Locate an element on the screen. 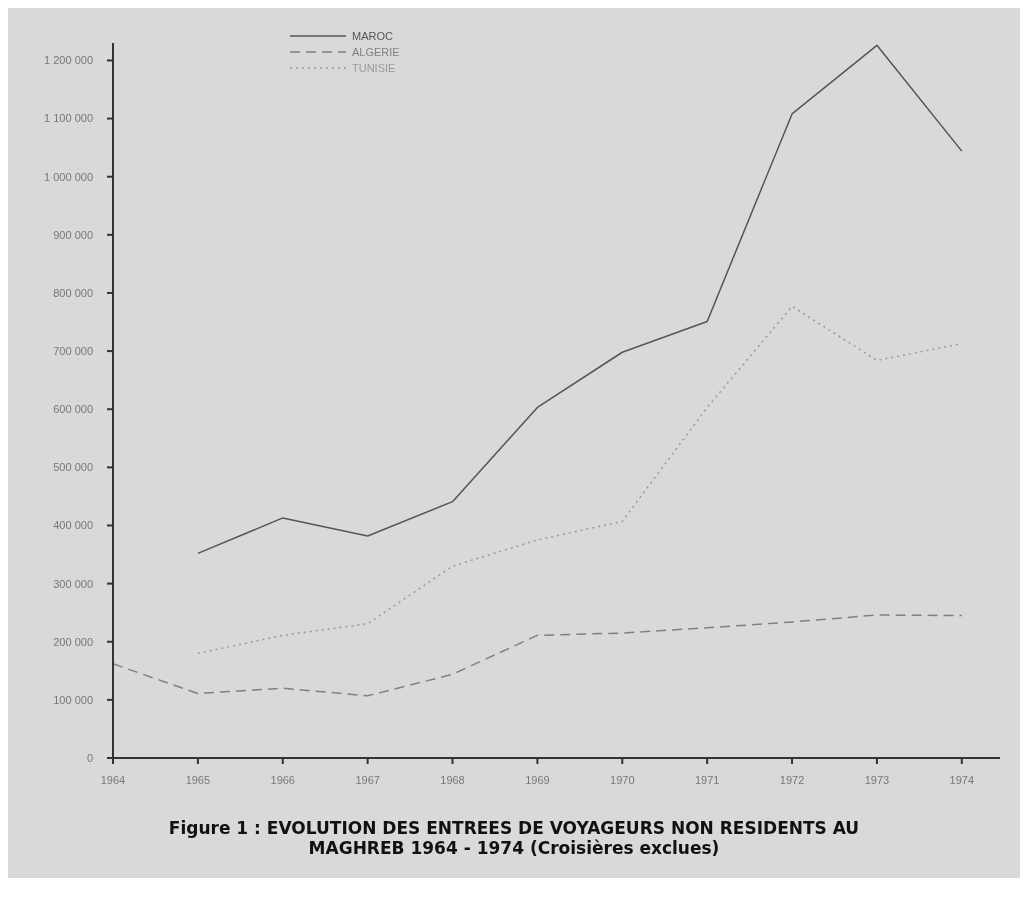 Image resolution: width=1028 pixels, height=905 pixels. y-tick-label: 200 000 is located at coordinates (73, 641).